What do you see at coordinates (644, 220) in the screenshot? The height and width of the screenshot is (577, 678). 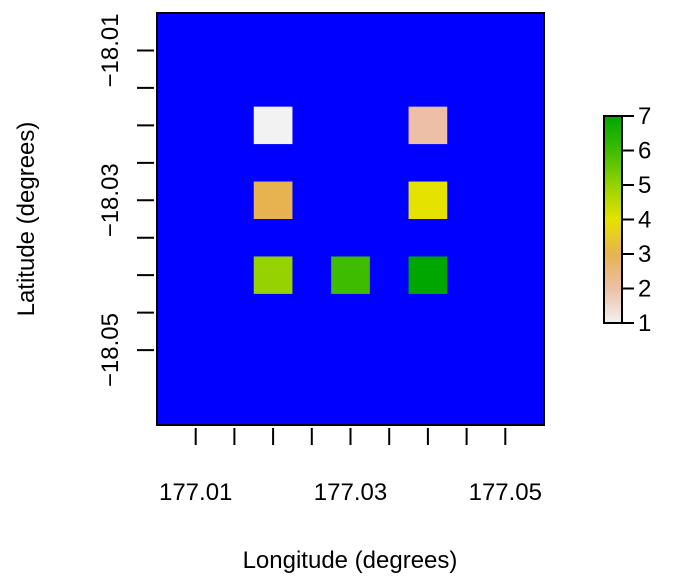 I see `legend-tick-label: 4` at bounding box center [644, 220].